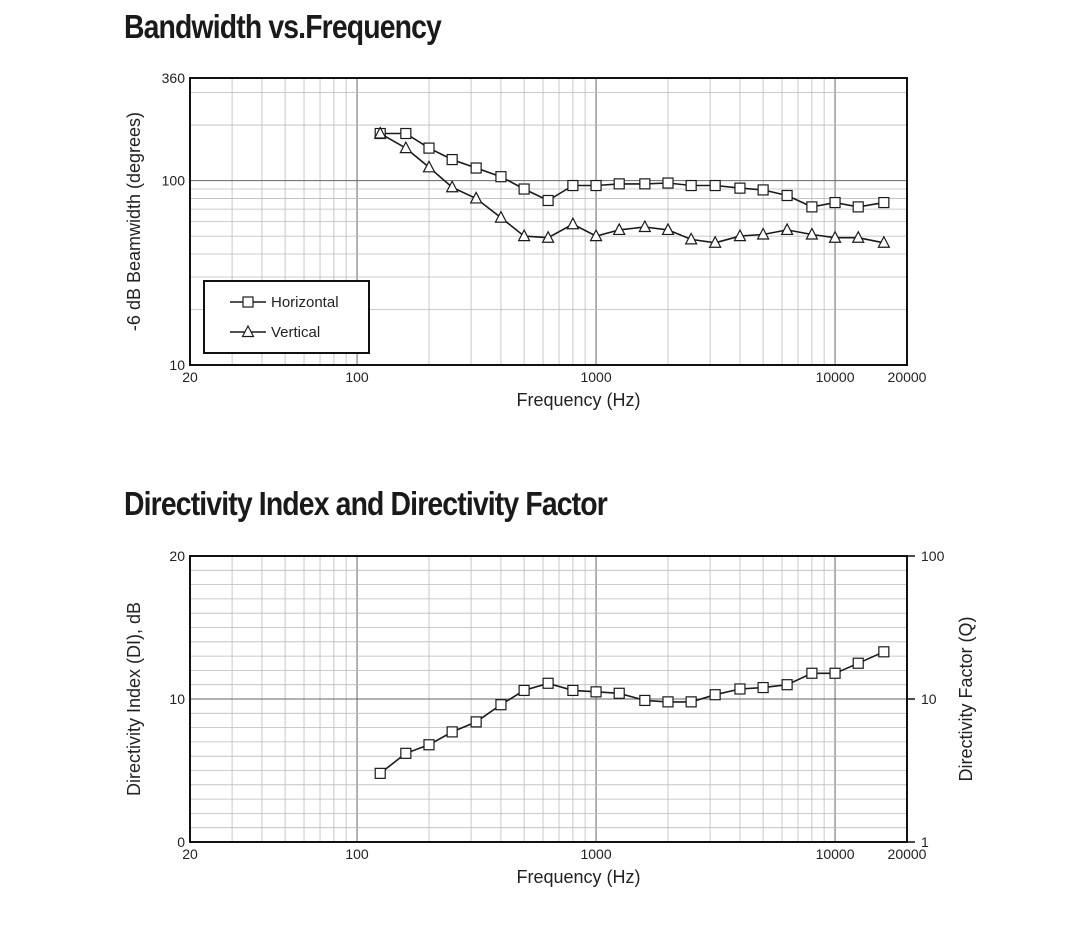 Image resolution: width=1080 pixels, height=934 pixels. What do you see at coordinates (578, 400) in the screenshot?
I see `x-axis-label: Frequency (Hz)` at bounding box center [578, 400].